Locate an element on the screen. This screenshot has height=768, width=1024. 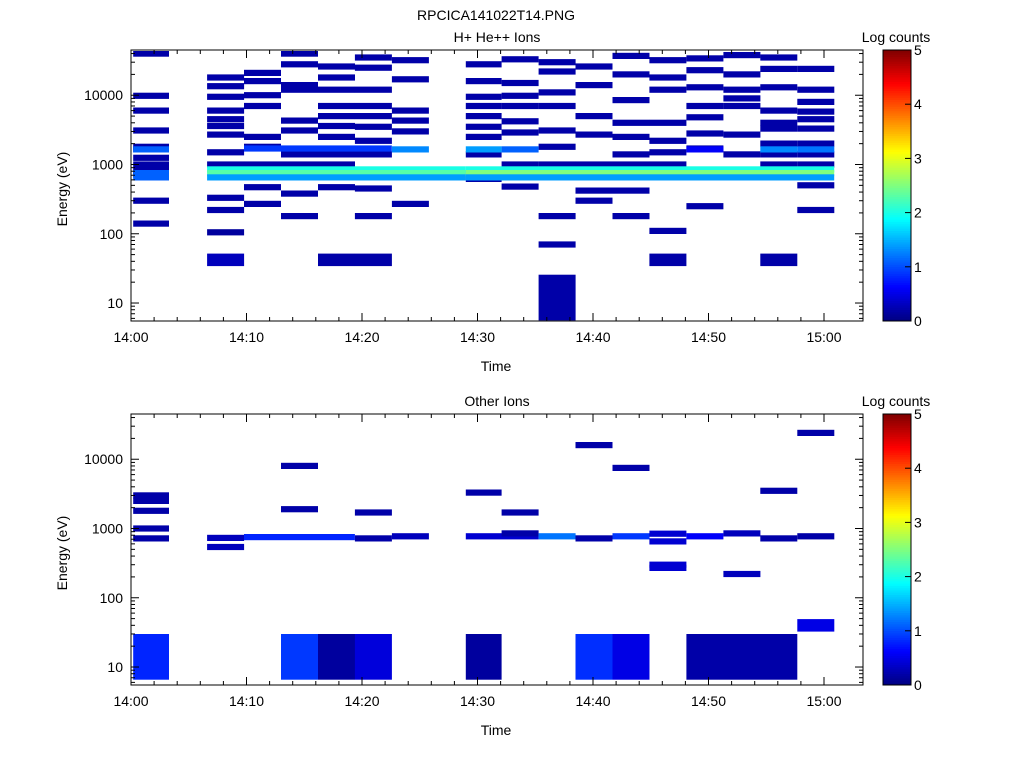
panel-1-title: H+ He++ Ions is located at coordinates (497, 37).